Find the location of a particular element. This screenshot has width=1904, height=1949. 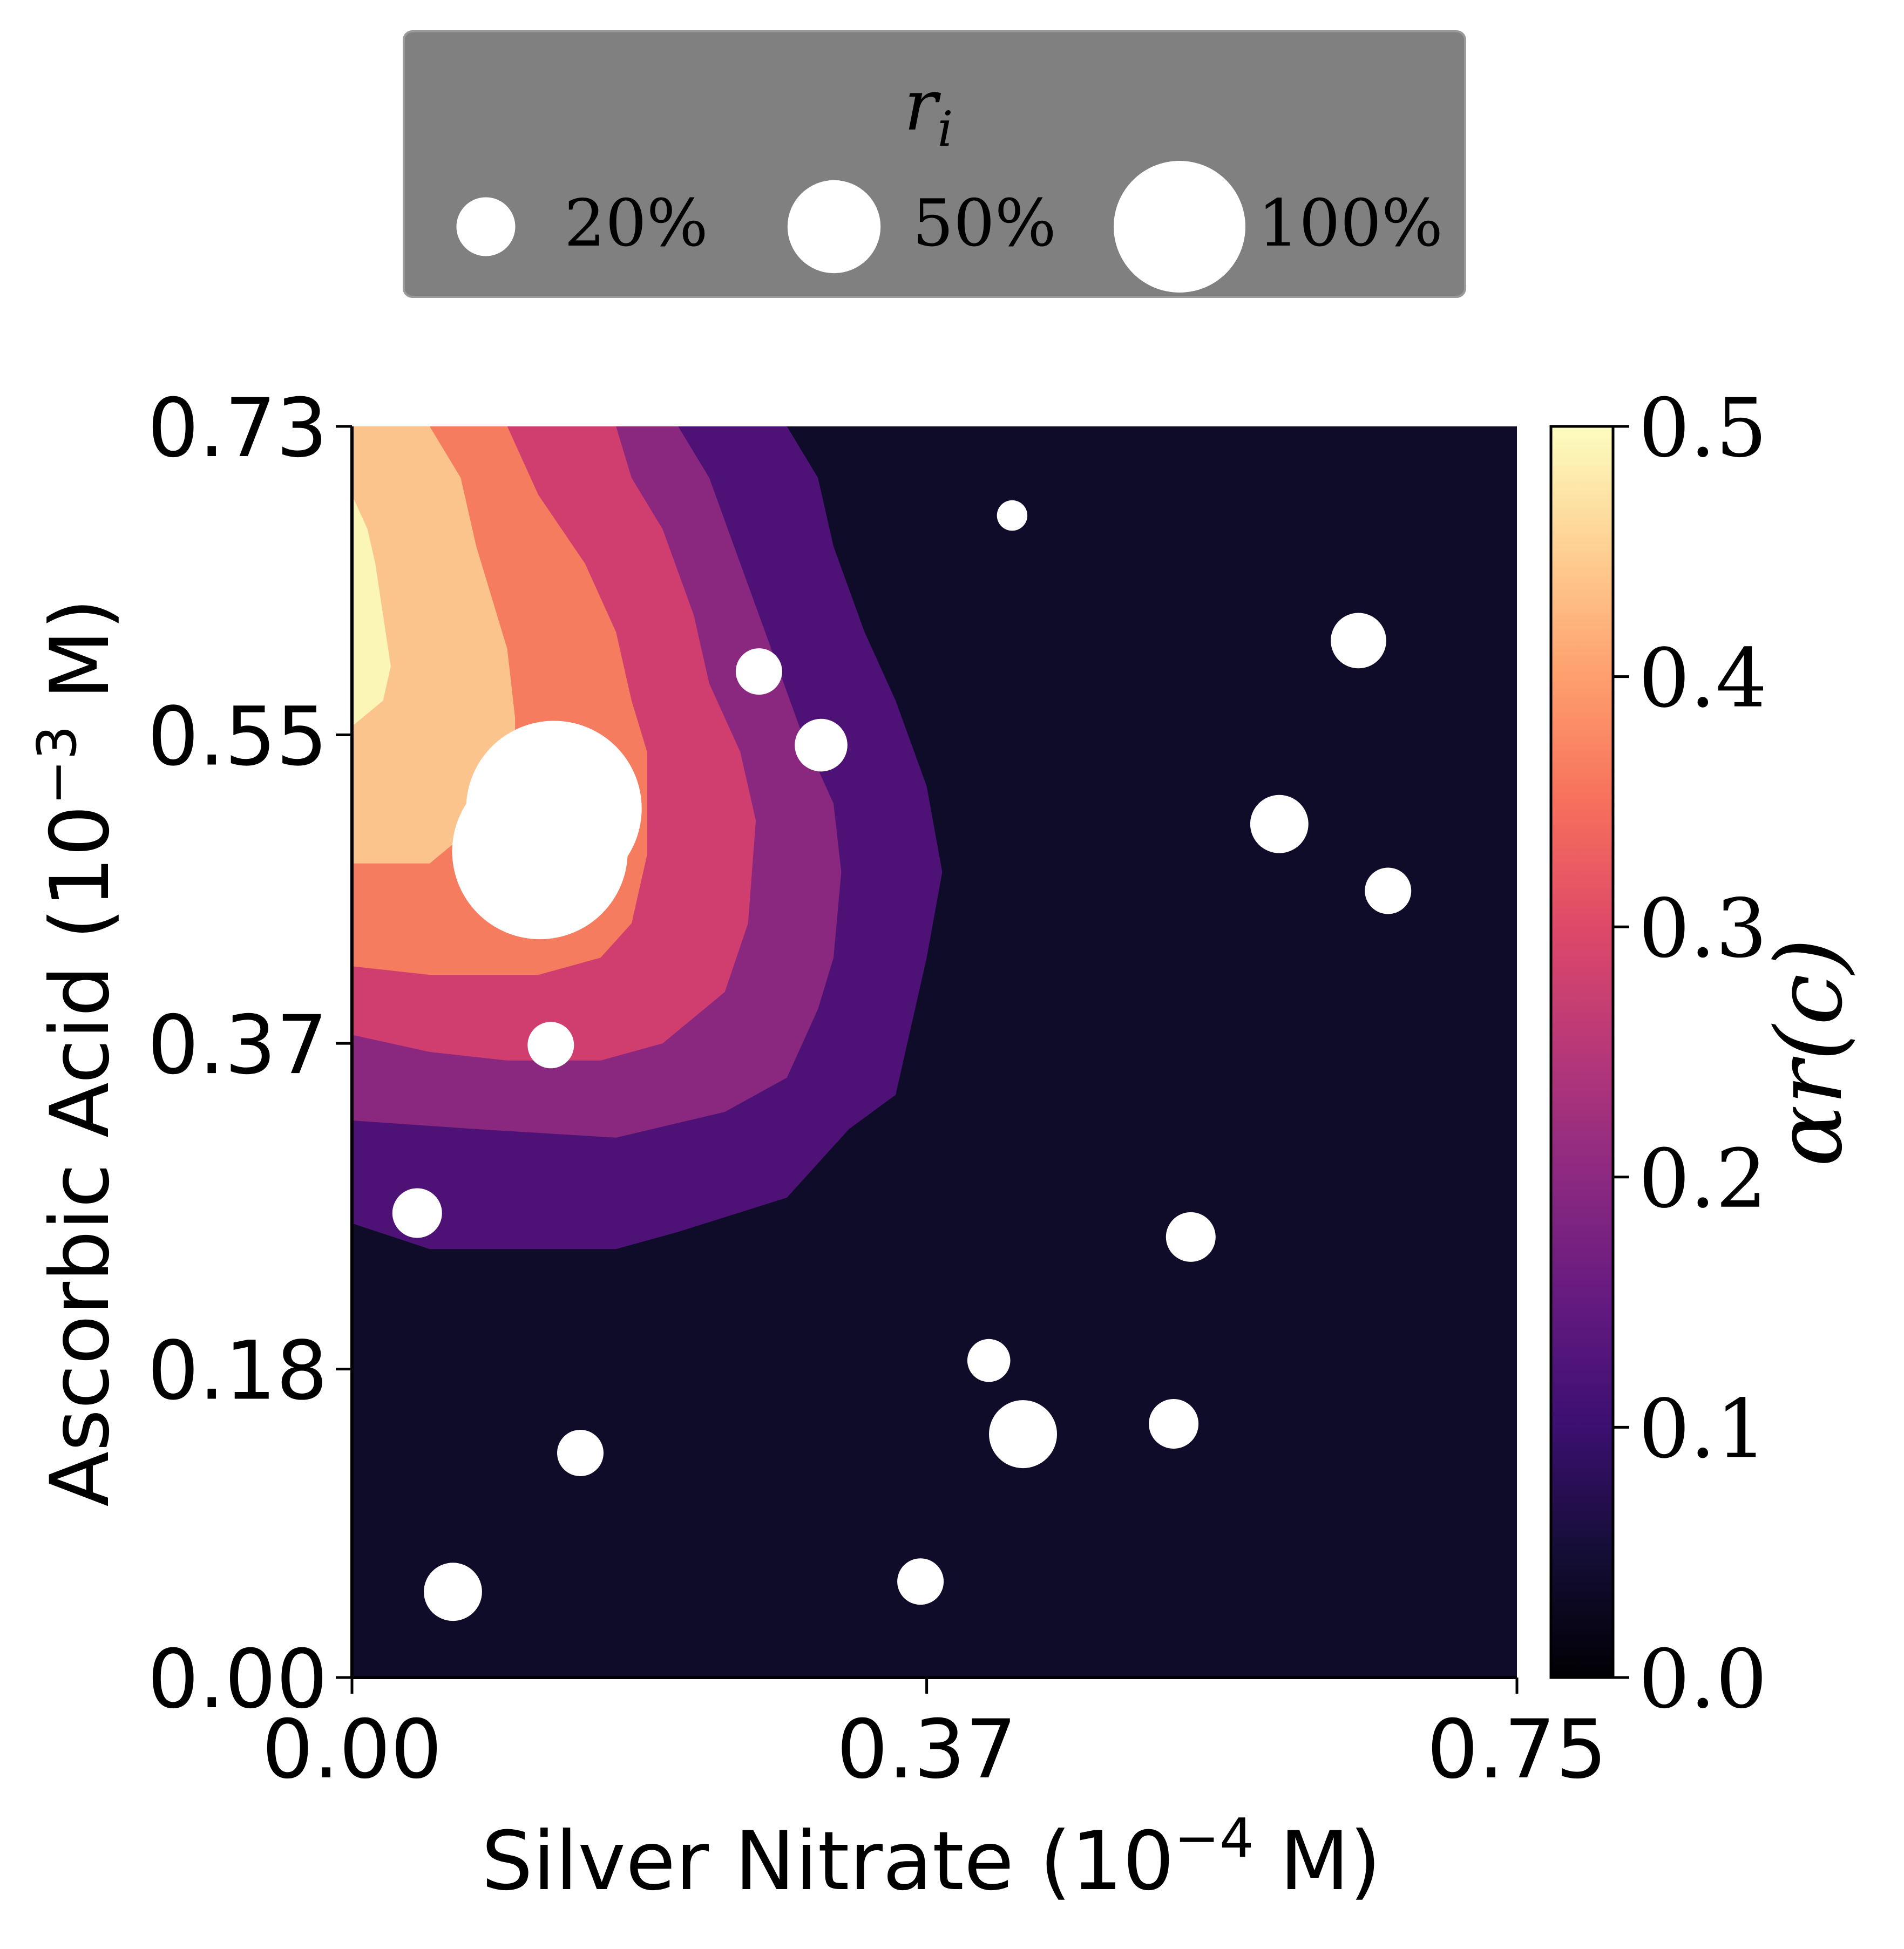

y-tick-label: 0.73 is located at coordinates (237, 429).